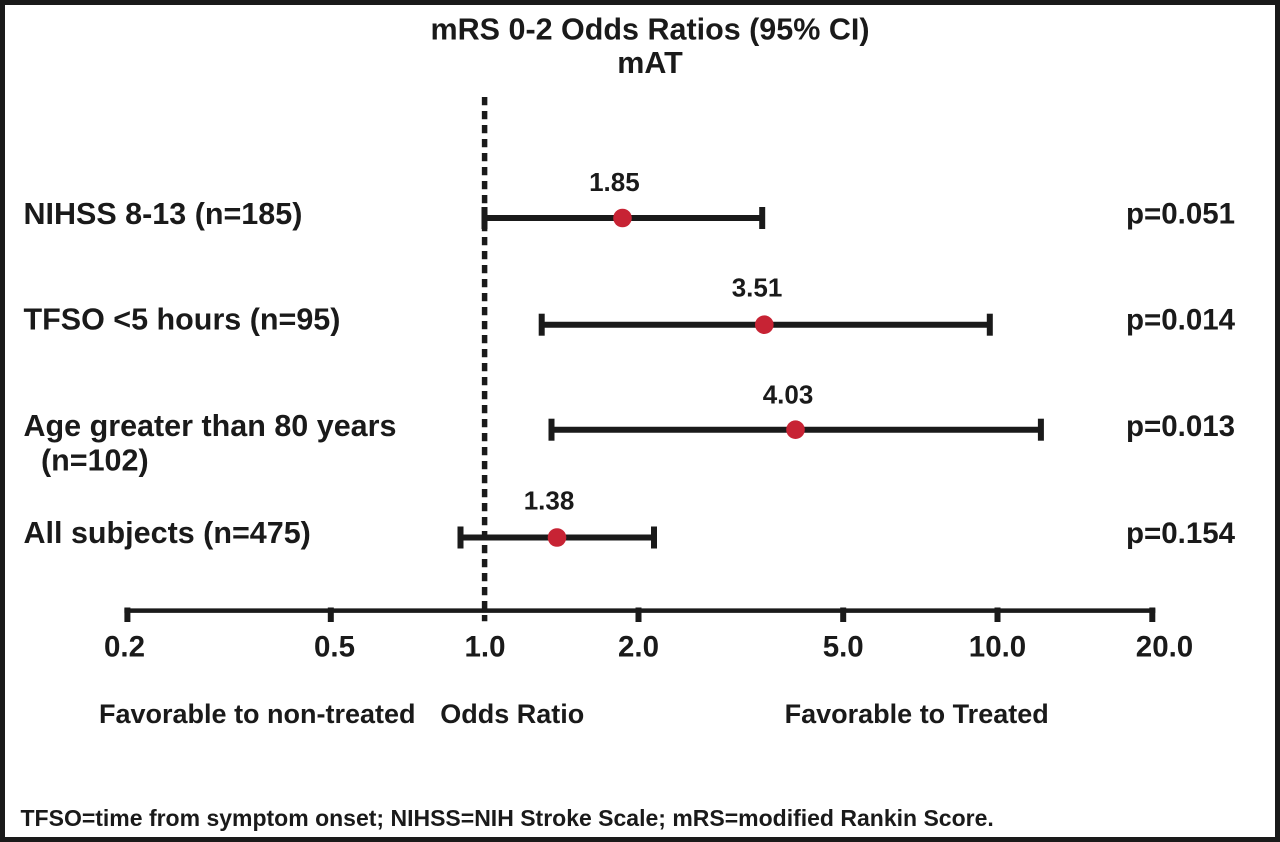 This screenshot has width=1280, height=842. I want to click on svg-text: p=0.013, so click(1180, 426).